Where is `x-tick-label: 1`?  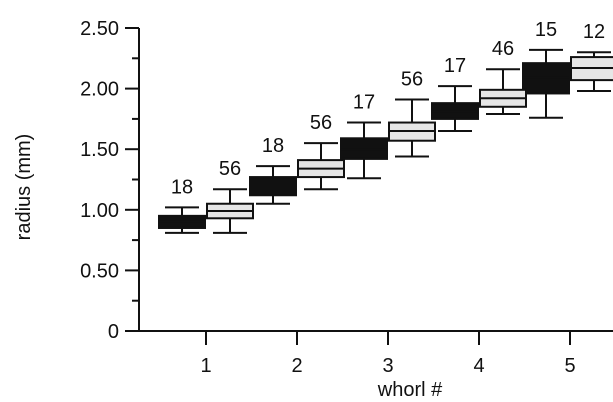 x-tick-label: 1 is located at coordinates (205, 366).